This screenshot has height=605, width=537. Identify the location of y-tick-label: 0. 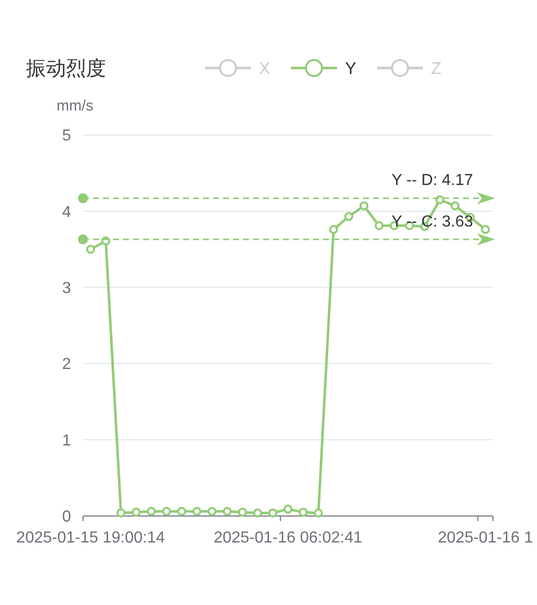
(67, 517).